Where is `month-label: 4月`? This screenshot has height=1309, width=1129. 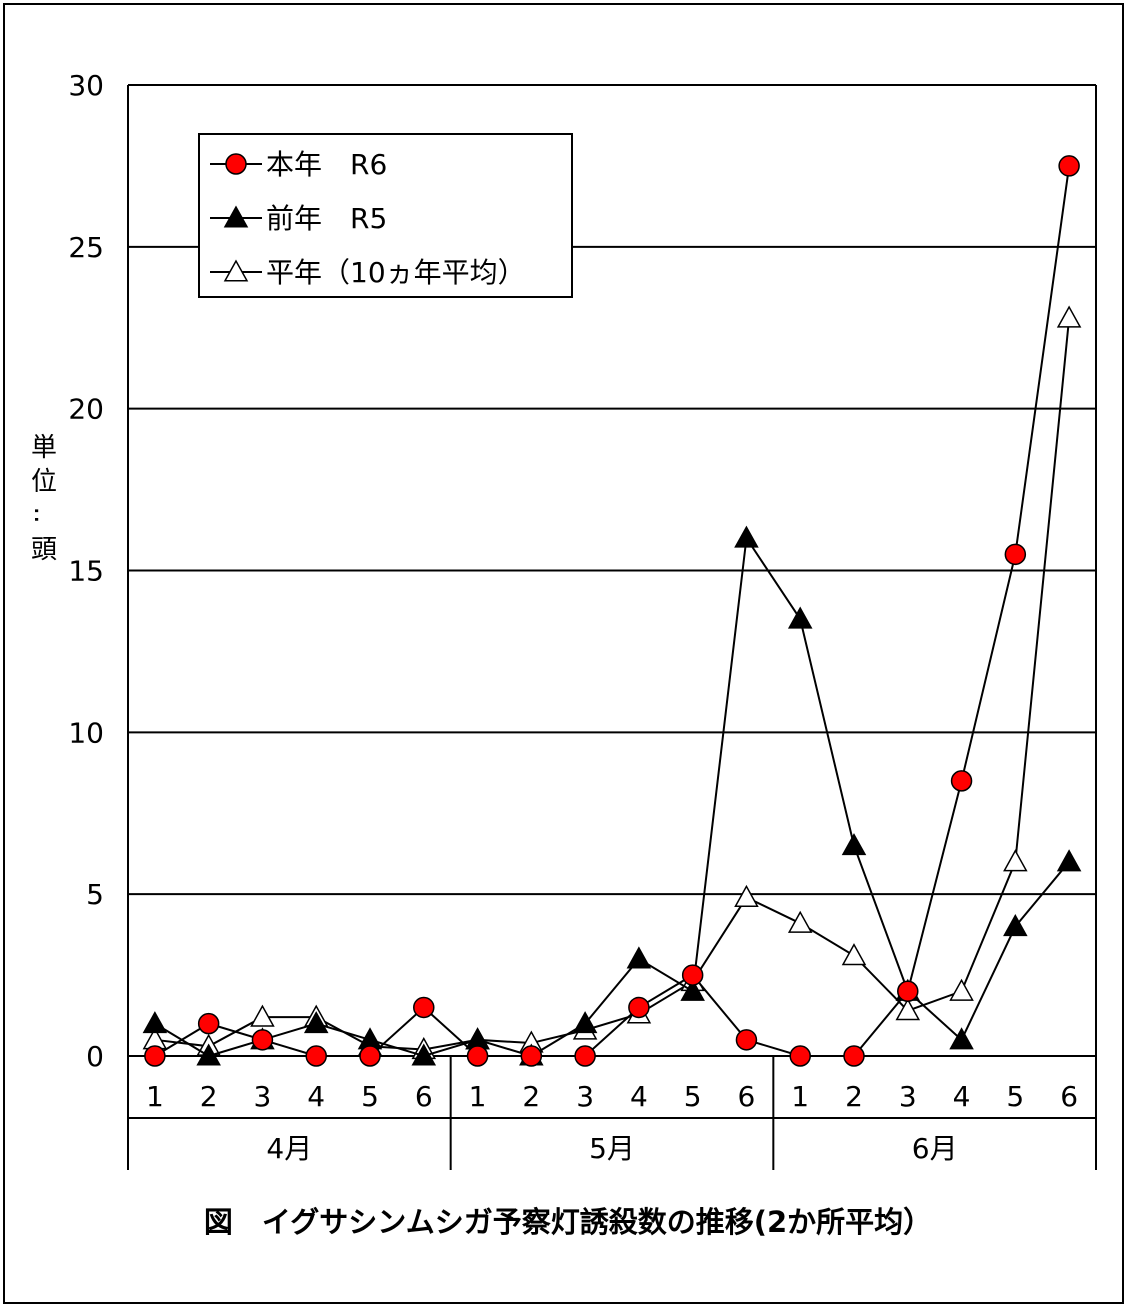
month-label: 4月 is located at coordinates (289, 1148).